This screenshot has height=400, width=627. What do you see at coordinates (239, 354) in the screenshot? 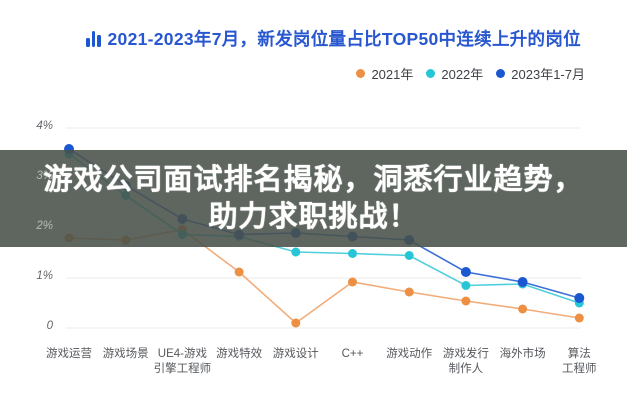
I see `x-axis-label: 游戏特效` at bounding box center [239, 354].